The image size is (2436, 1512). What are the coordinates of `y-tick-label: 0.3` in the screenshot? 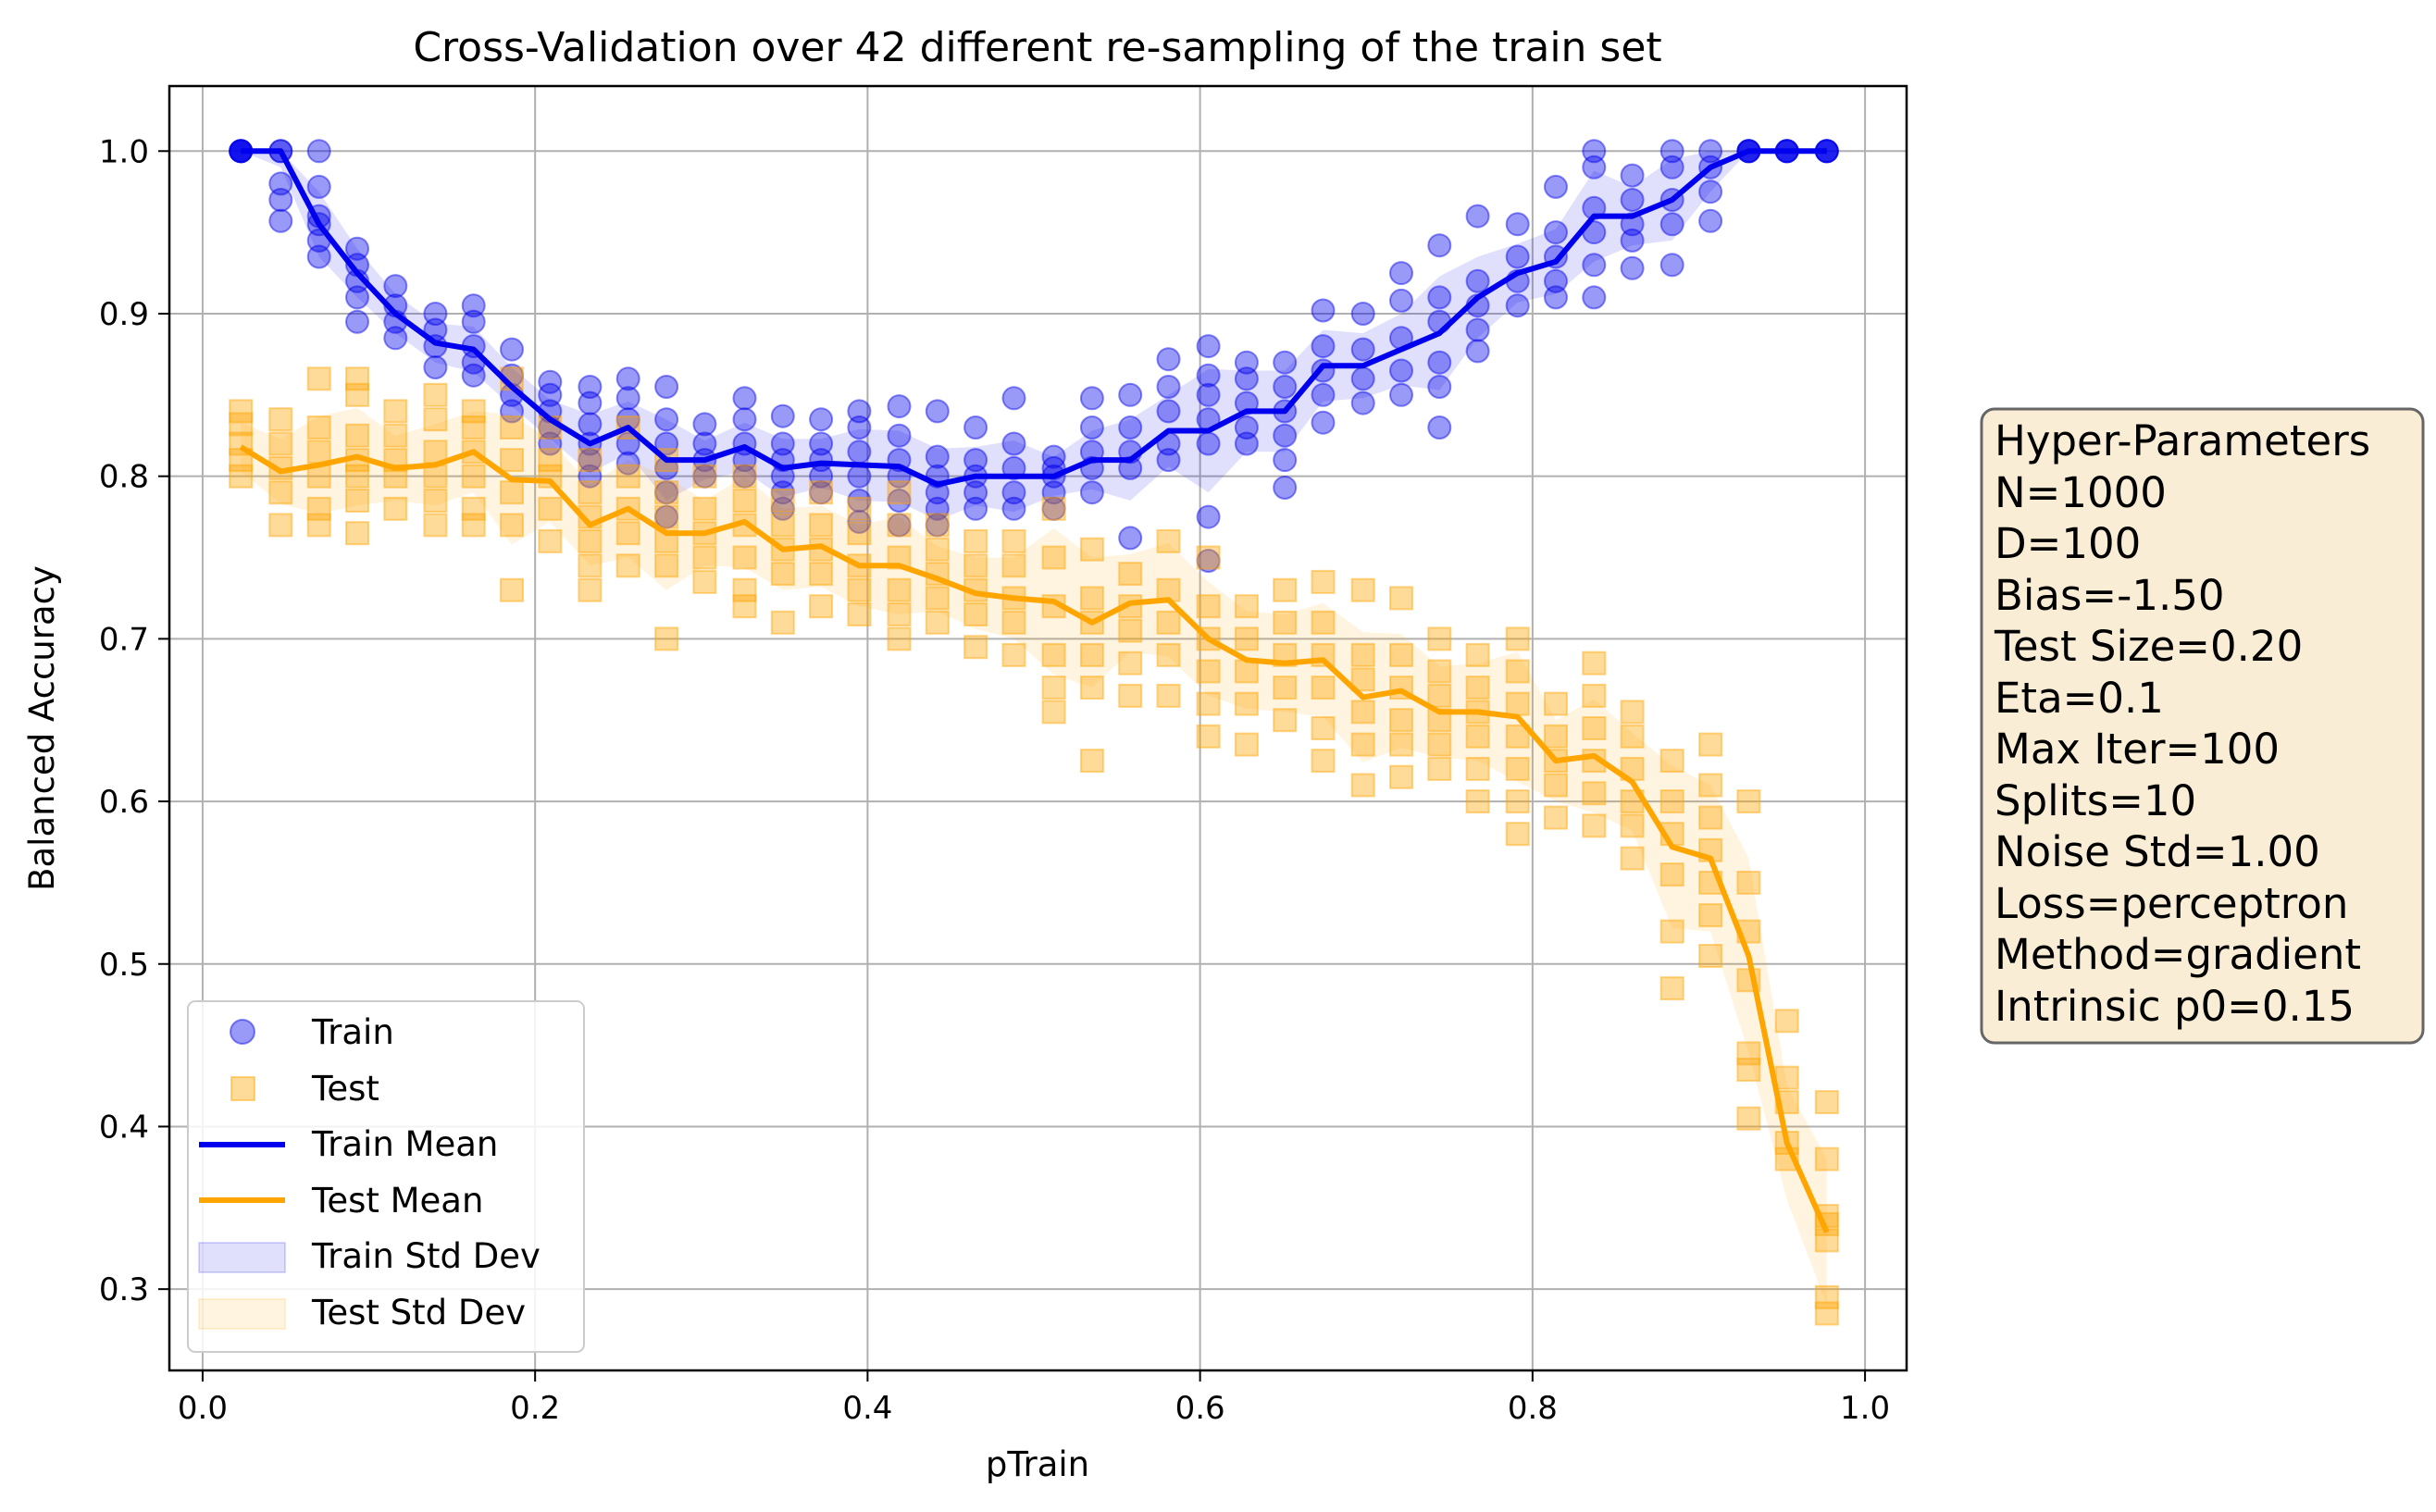 It's located at (124, 1289).